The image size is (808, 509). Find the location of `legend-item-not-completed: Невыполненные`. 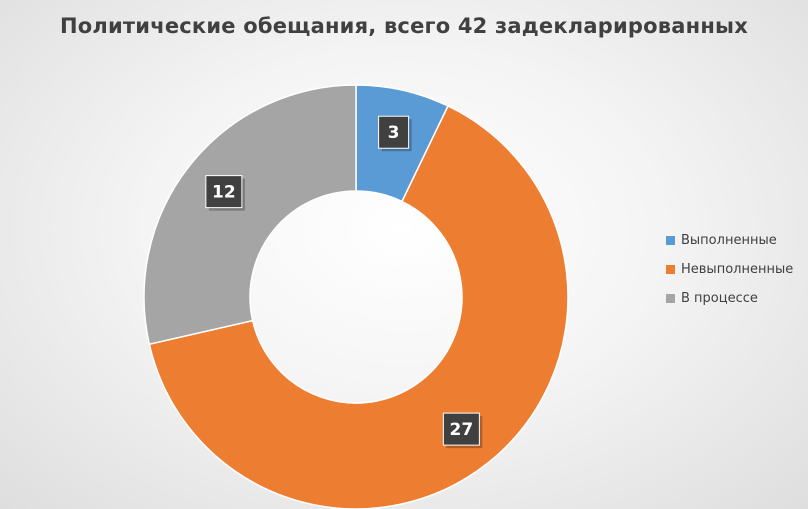

legend-item-not-completed: Невыполненные is located at coordinates (729, 269).